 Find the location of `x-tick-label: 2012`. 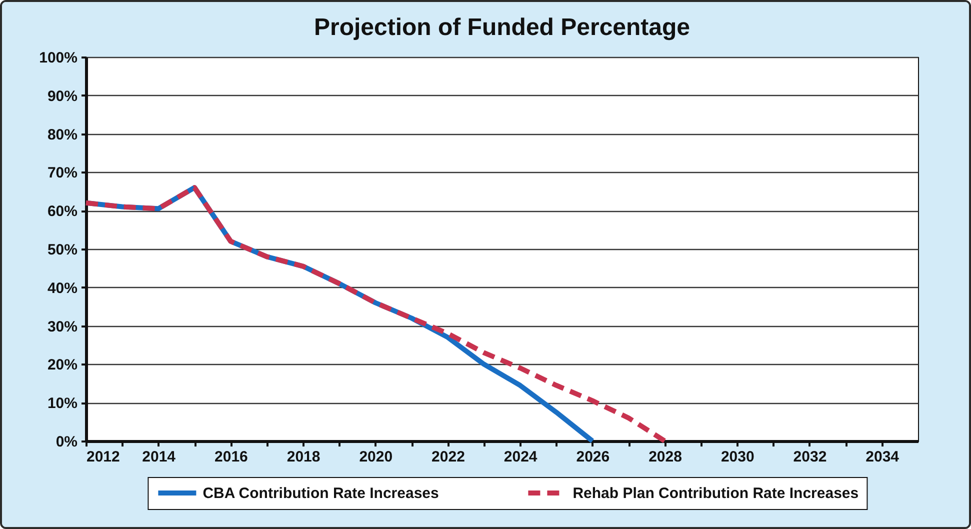

x-tick-label: 2012 is located at coordinates (103, 457).